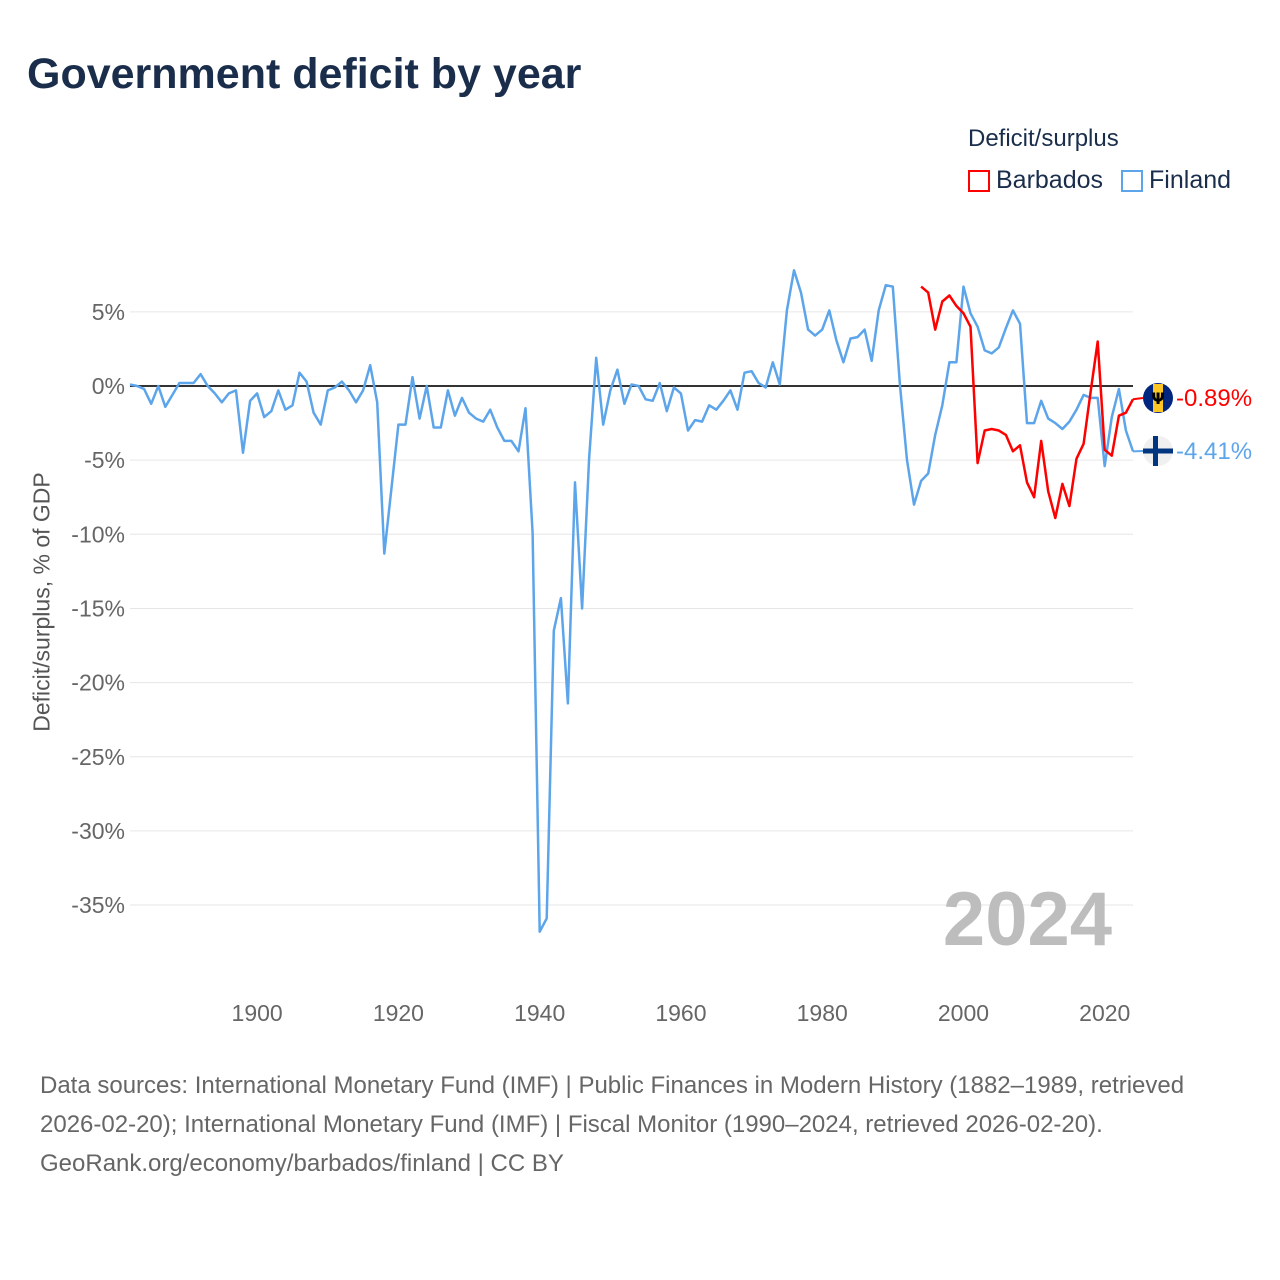  Describe the element at coordinates (1104, 1013) in the screenshot. I see `x-tick-label: 2020` at that location.